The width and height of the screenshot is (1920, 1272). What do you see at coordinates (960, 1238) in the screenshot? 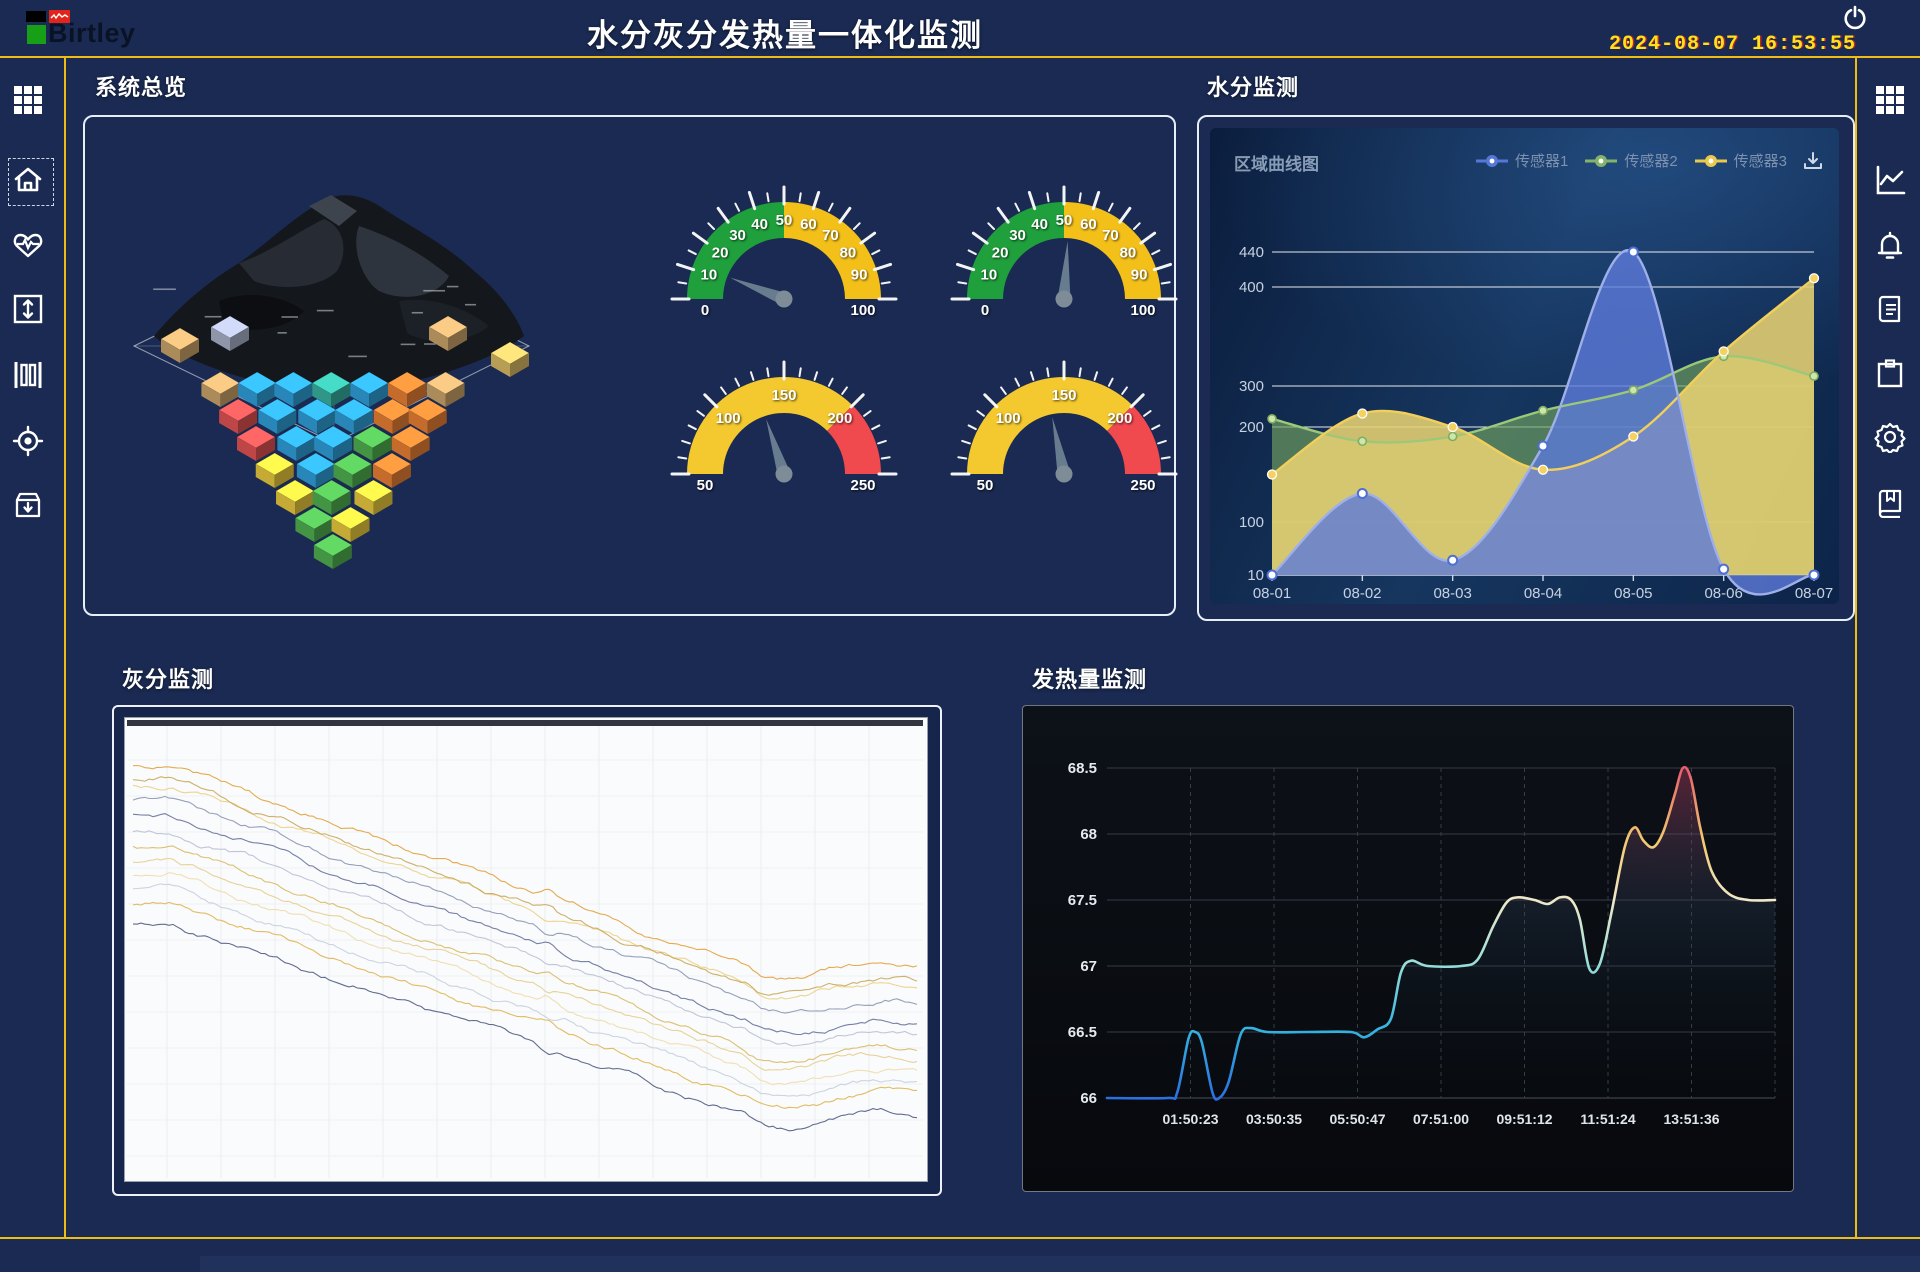
I see `gold-line-bottom` at bounding box center [960, 1238].